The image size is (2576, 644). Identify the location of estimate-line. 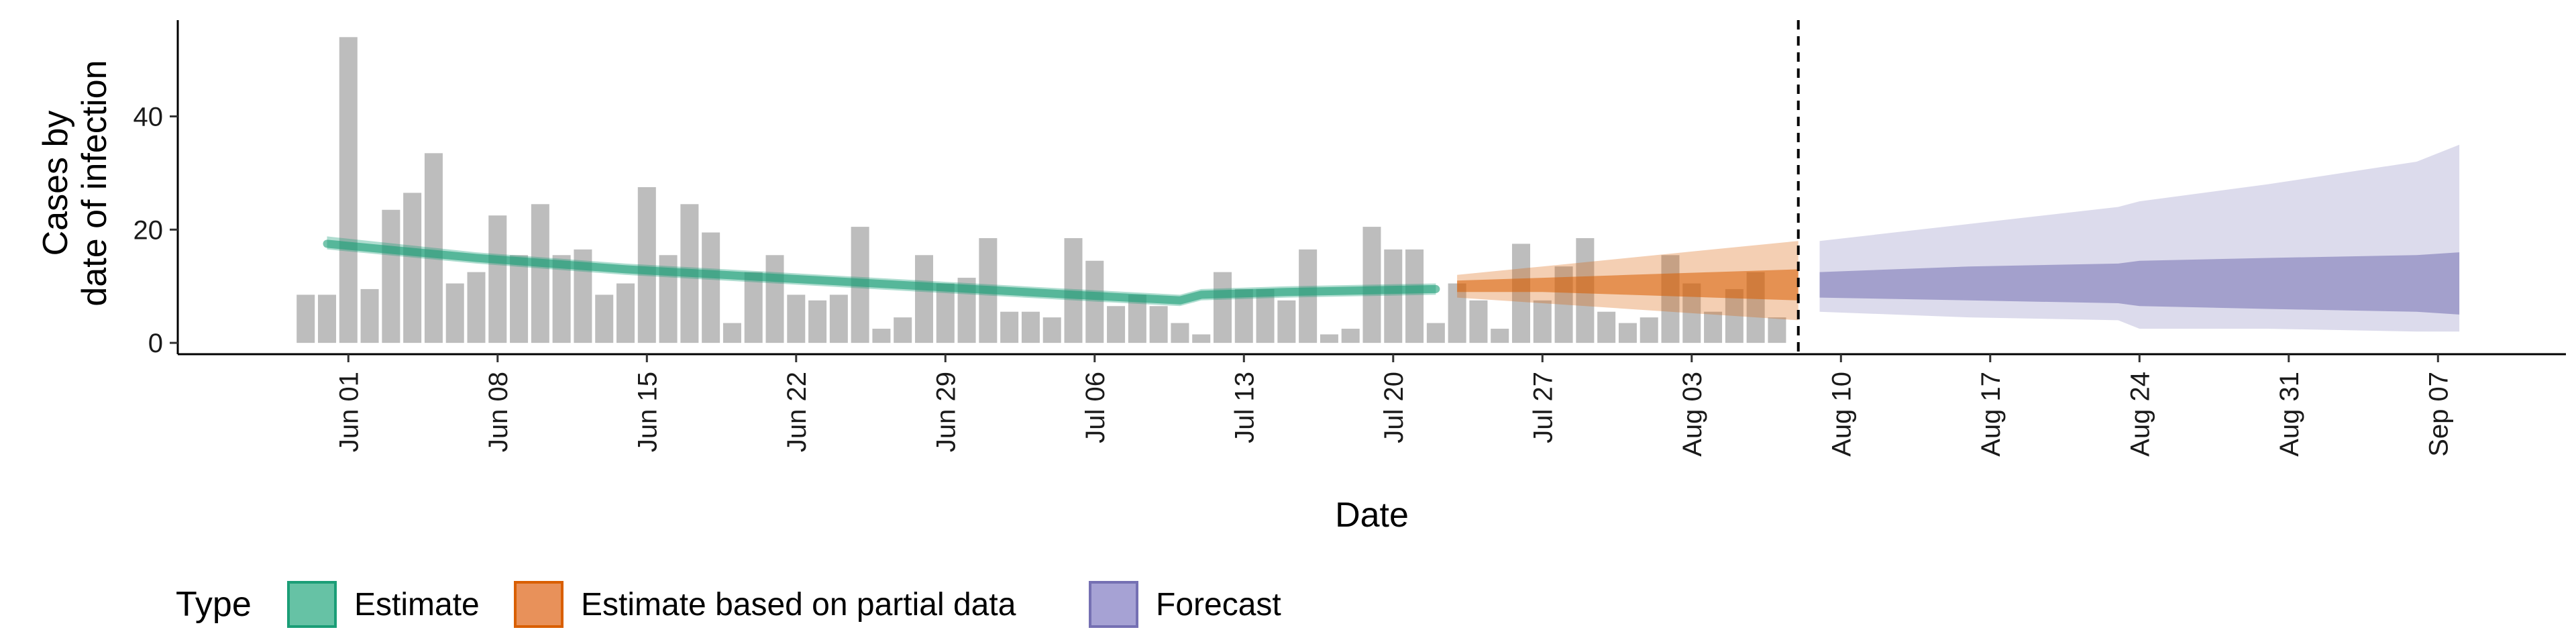
(881, 272).